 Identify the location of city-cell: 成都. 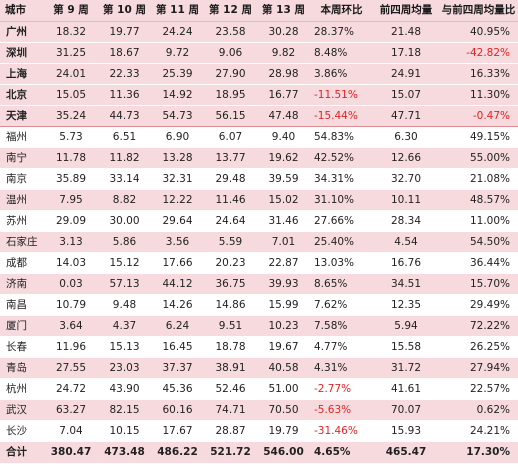
(22, 263).